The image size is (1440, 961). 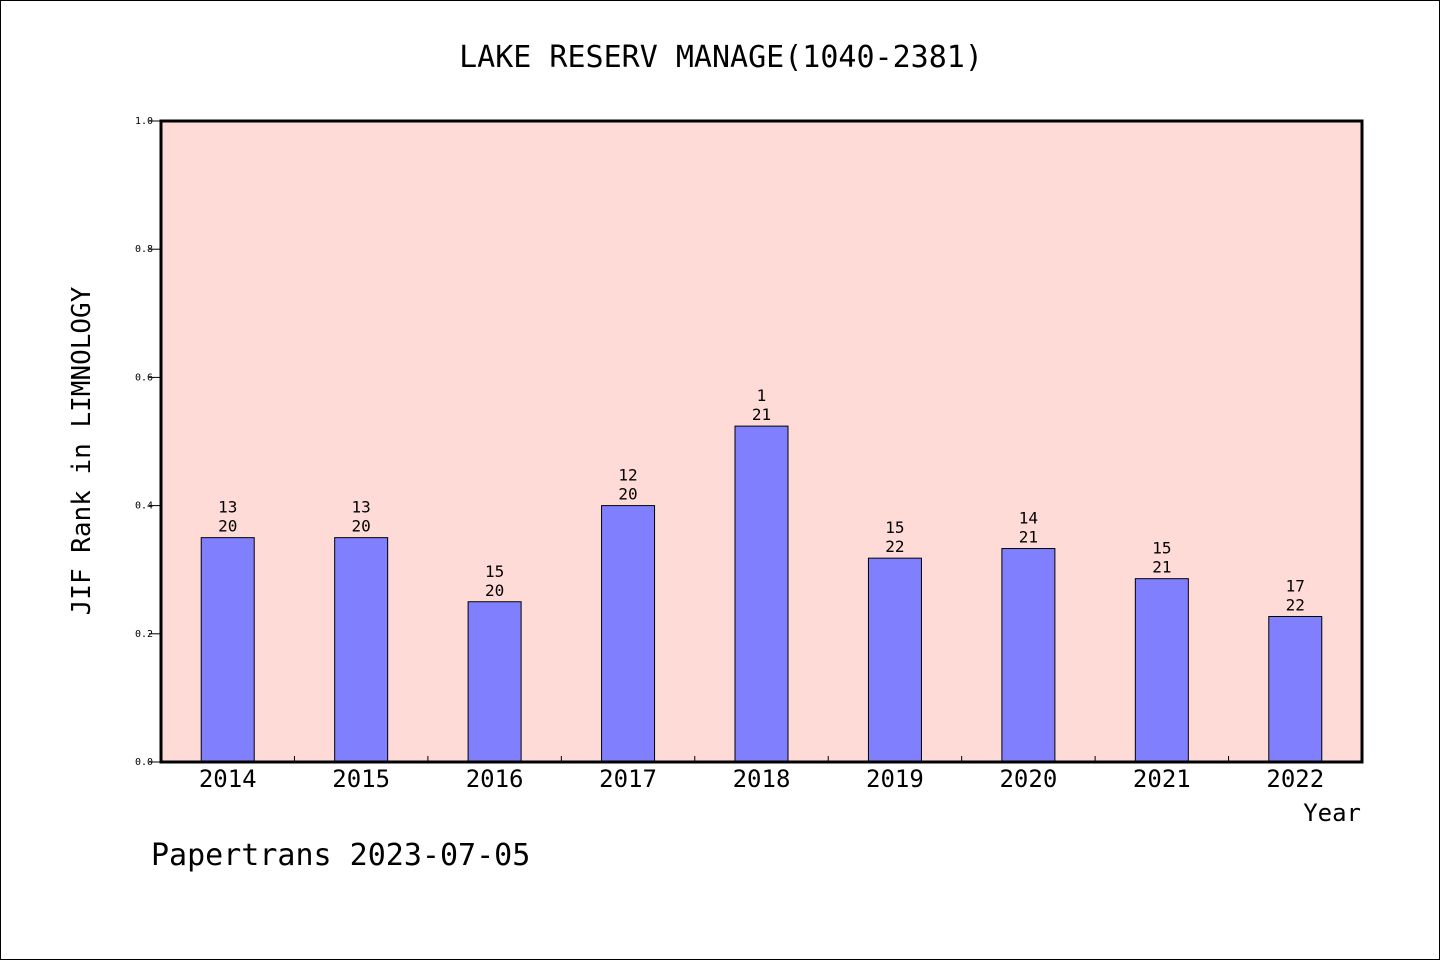 What do you see at coordinates (144, 249) in the screenshot?
I see `y-tick-label: 0.8` at bounding box center [144, 249].